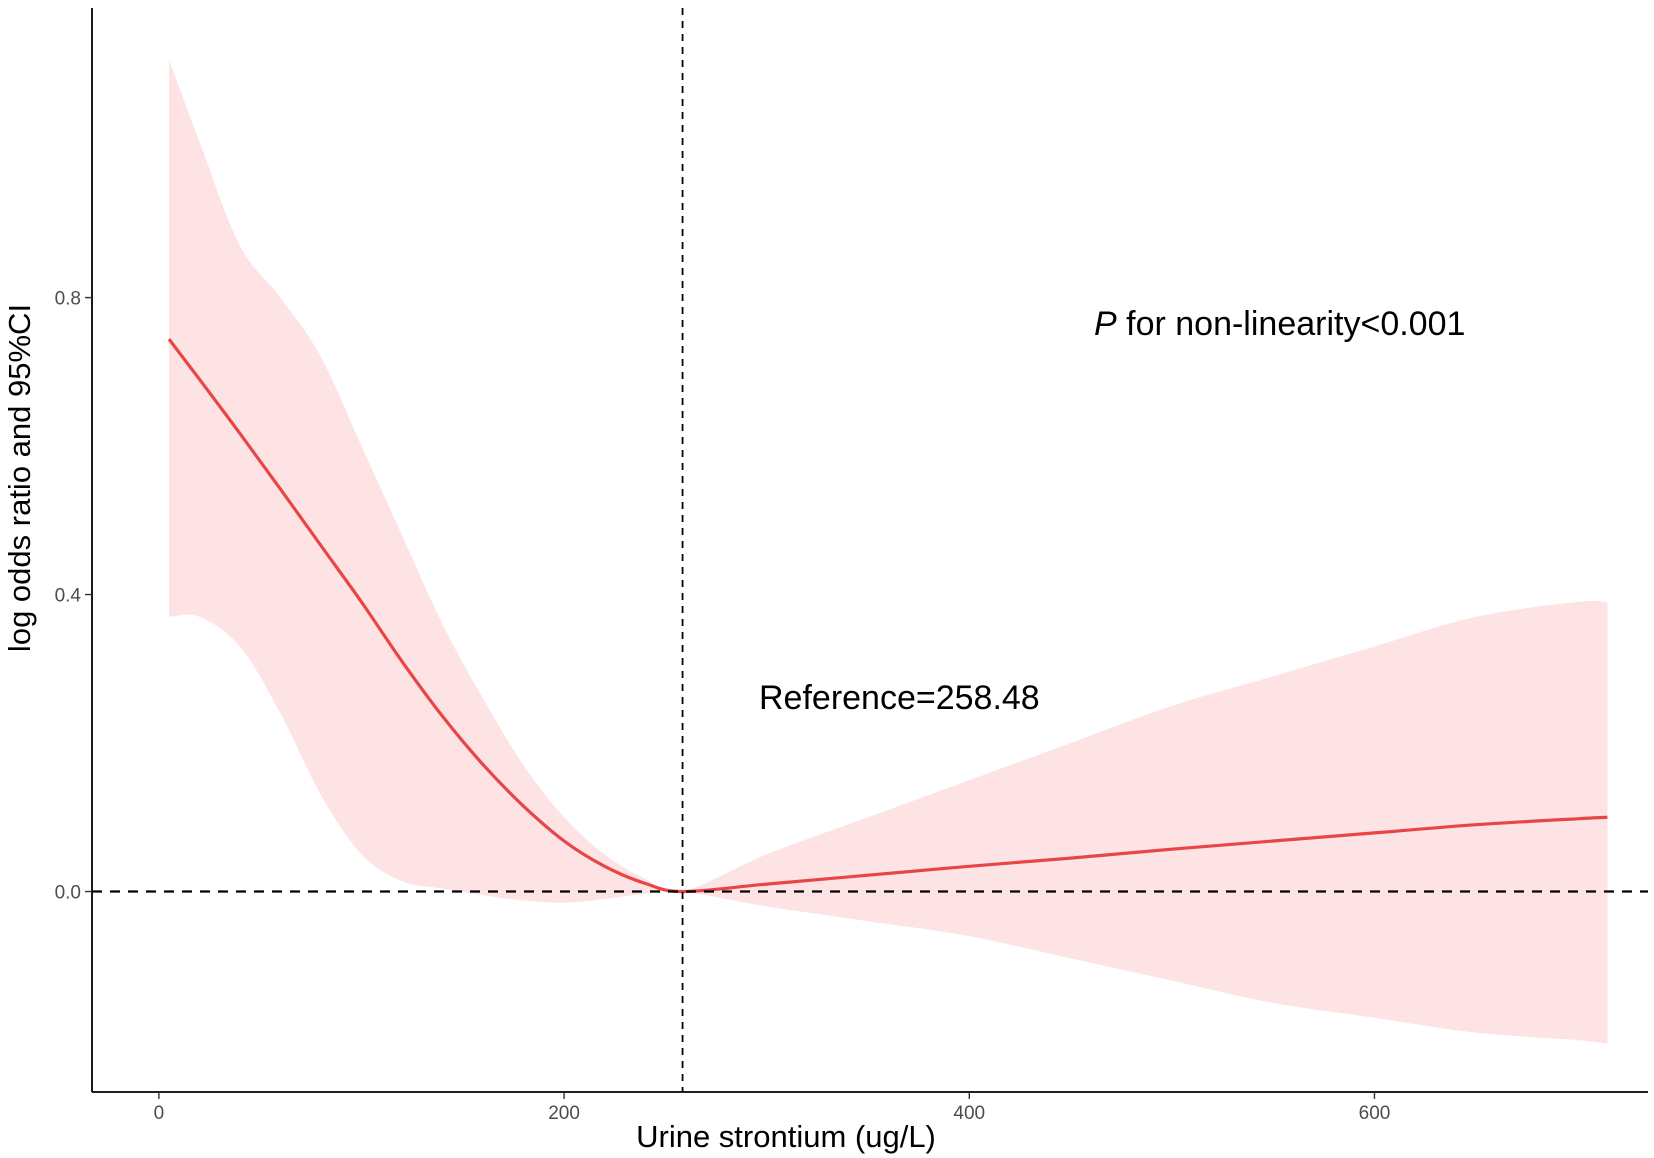 The width and height of the screenshot is (1654, 1158). What do you see at coordinates (1375, 1113) in the screenshot?
I see `x-tick-label: 600` at bounding box center [1375, 1113].